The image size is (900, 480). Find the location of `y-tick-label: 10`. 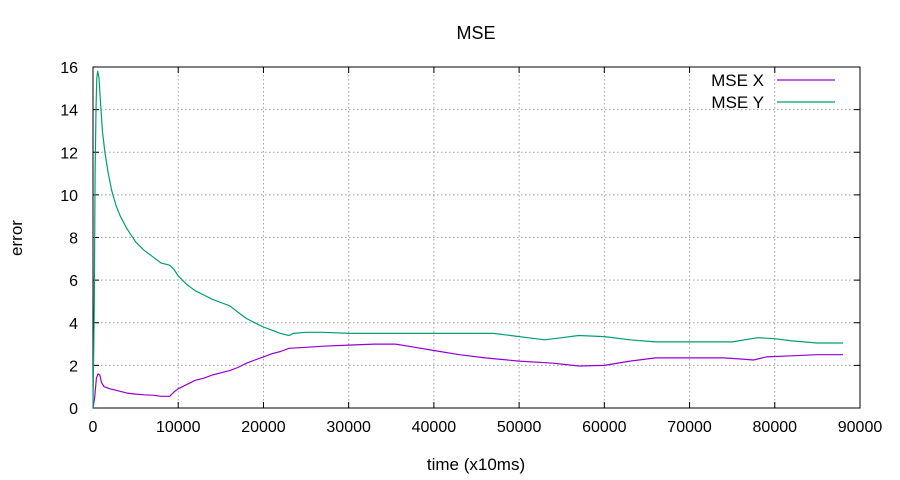

y-tick-label: 10 is located at coordinates (69, 196).